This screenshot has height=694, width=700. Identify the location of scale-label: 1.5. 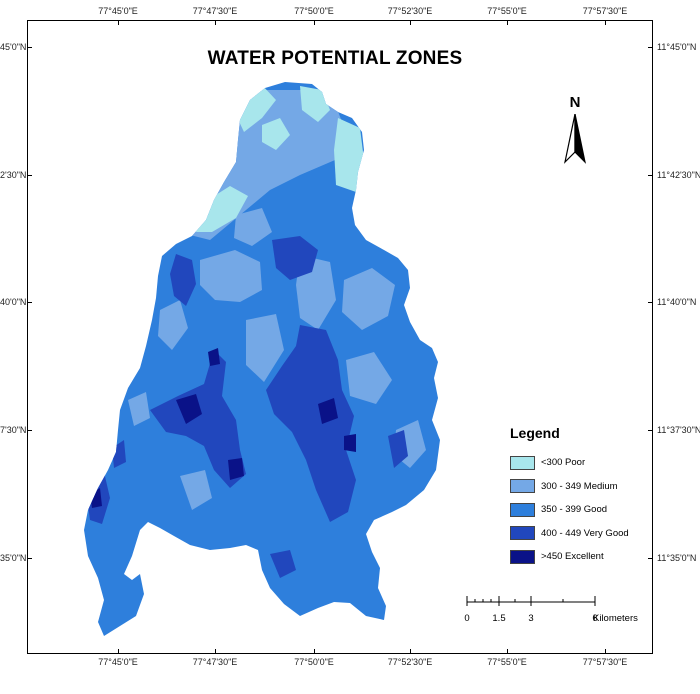
(499, 618).